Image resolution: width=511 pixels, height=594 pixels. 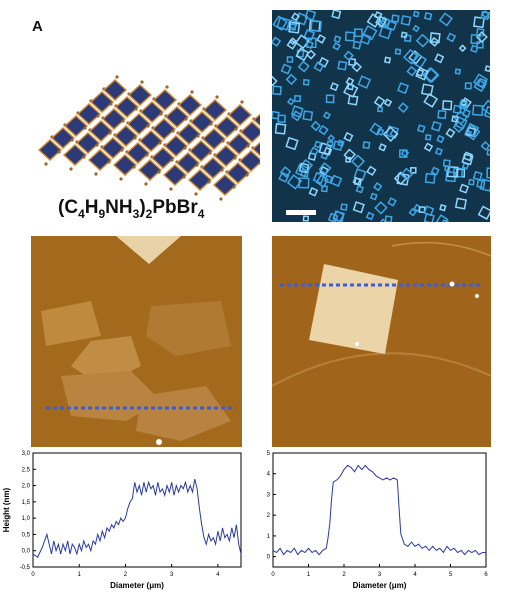 I want to click on x-tick-label: 2, so click(x=126, y=575).